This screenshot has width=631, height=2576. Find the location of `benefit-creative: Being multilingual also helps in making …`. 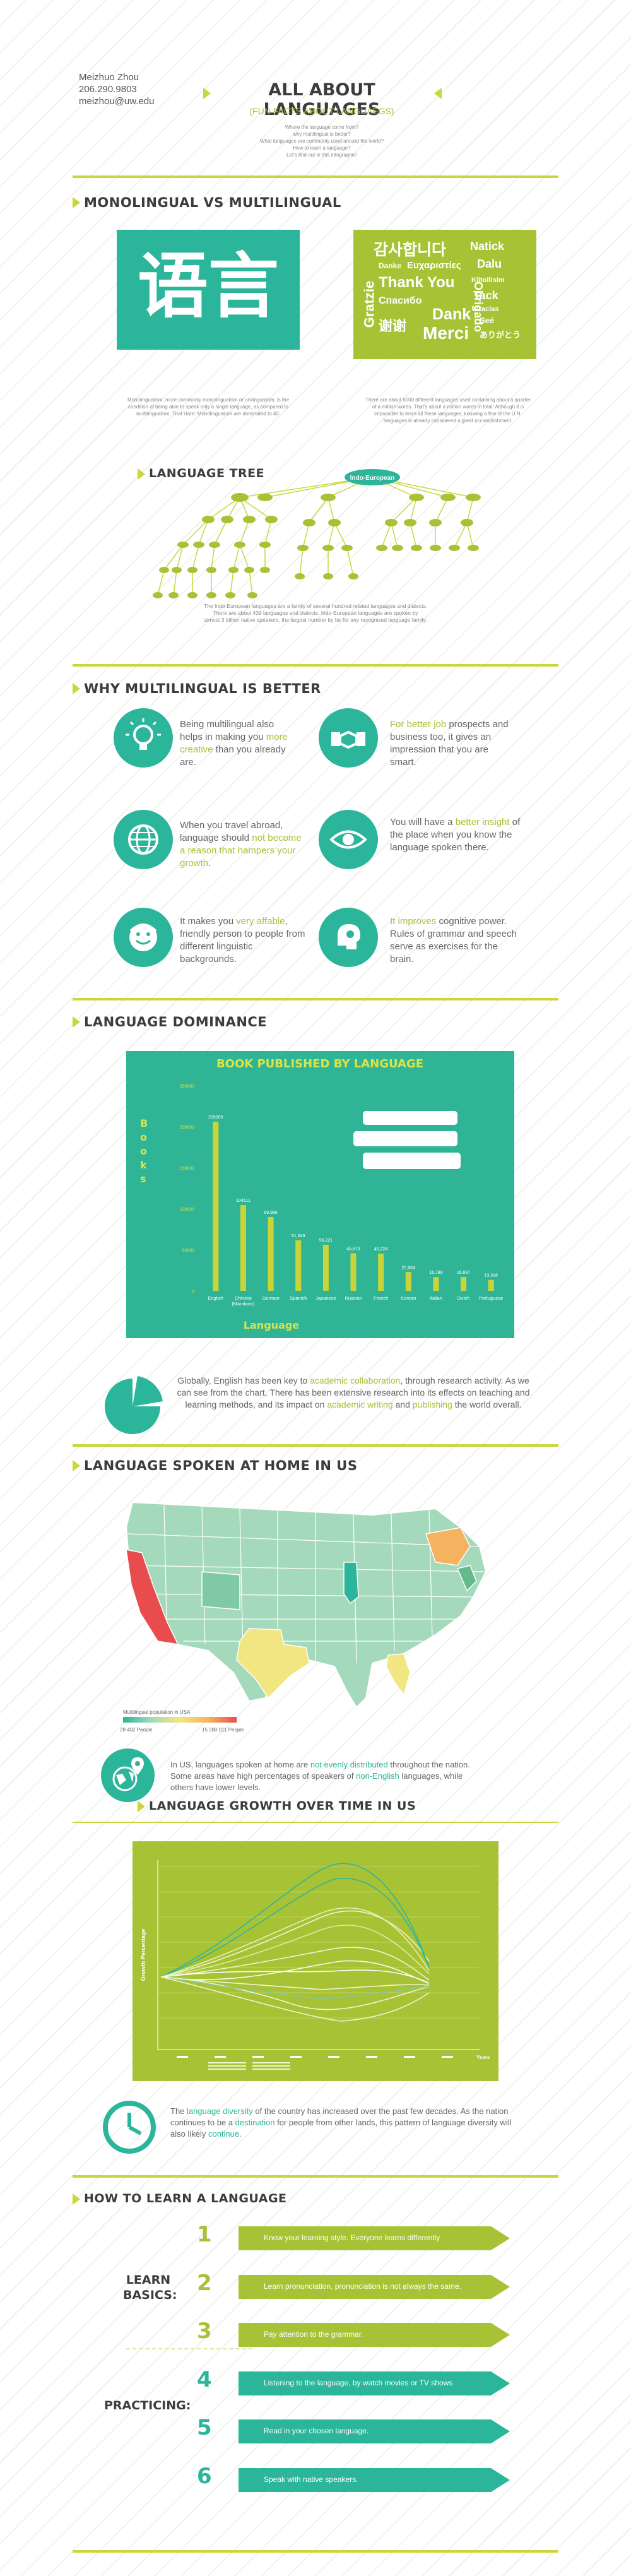

benefit-creative: Being multilingual also helps in making … is located at coordinates (237, 744).